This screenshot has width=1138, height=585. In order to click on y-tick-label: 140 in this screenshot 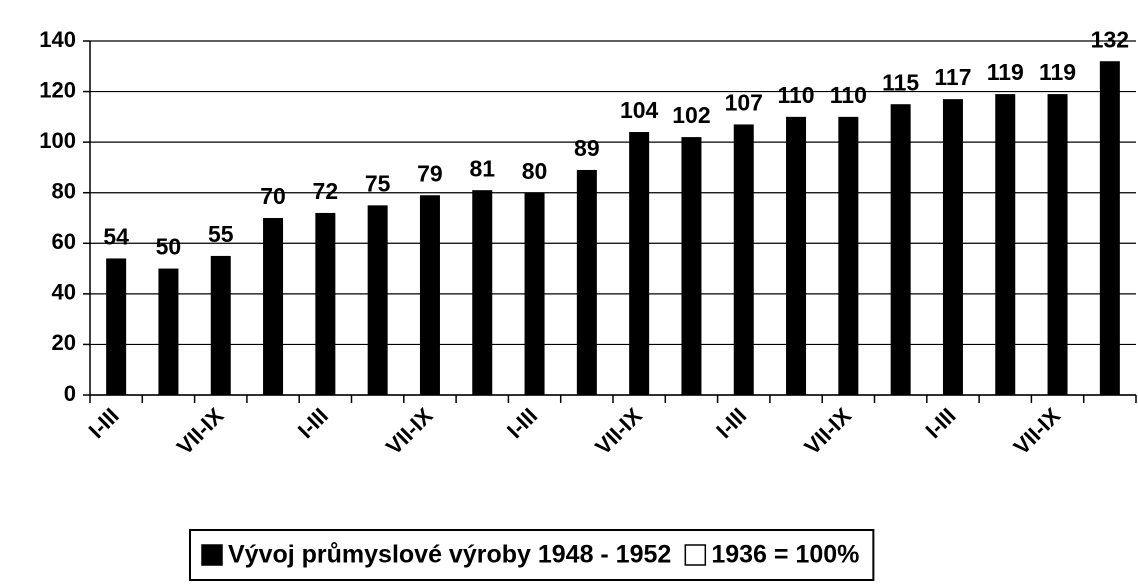, I will do `click(57, 39)`.